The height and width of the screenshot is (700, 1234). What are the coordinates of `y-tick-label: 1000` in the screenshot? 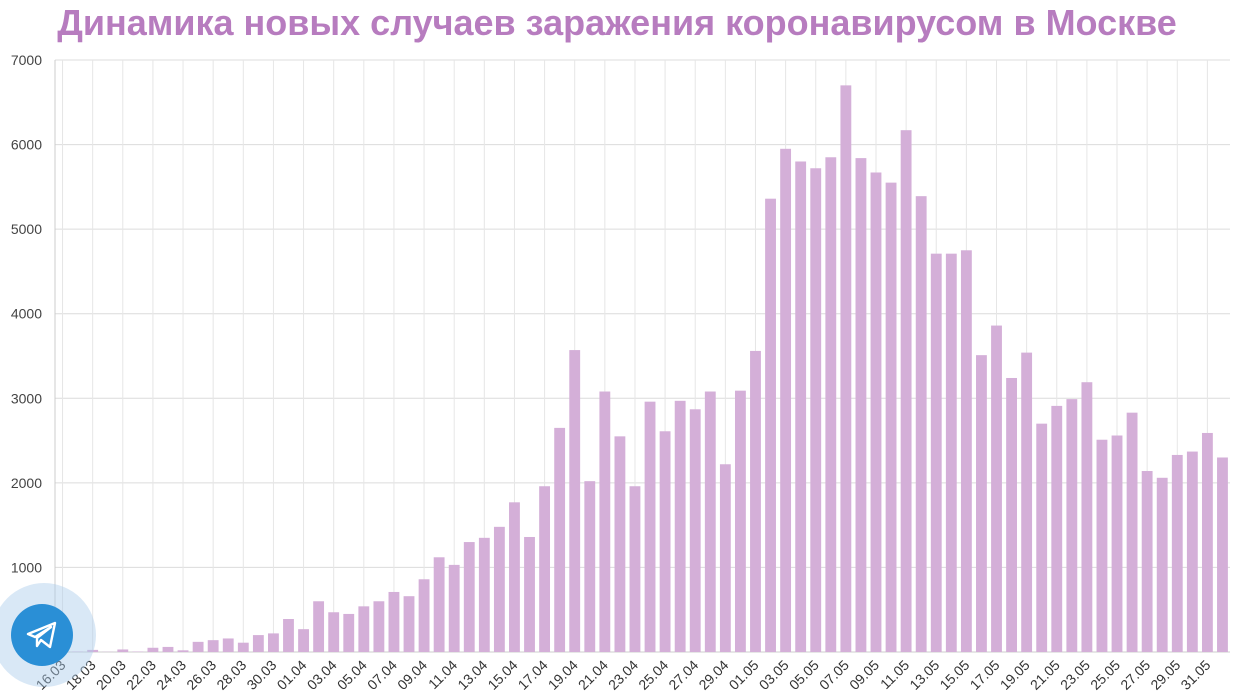 It's located at (26, 567).